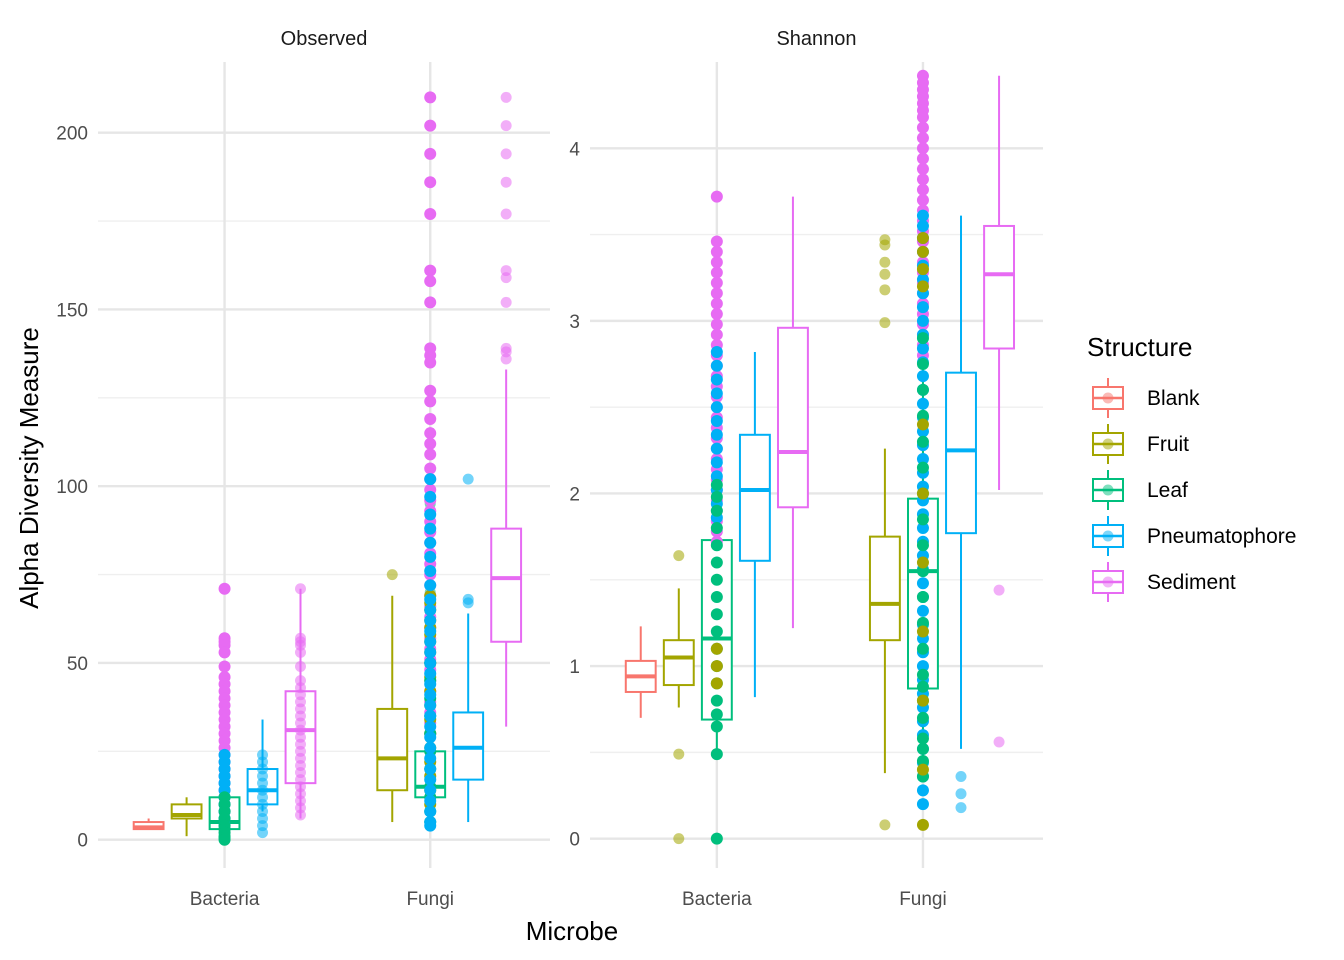  I want to click on legend-item-pneumatophore: Pneumatophore, so click(1194, 536).